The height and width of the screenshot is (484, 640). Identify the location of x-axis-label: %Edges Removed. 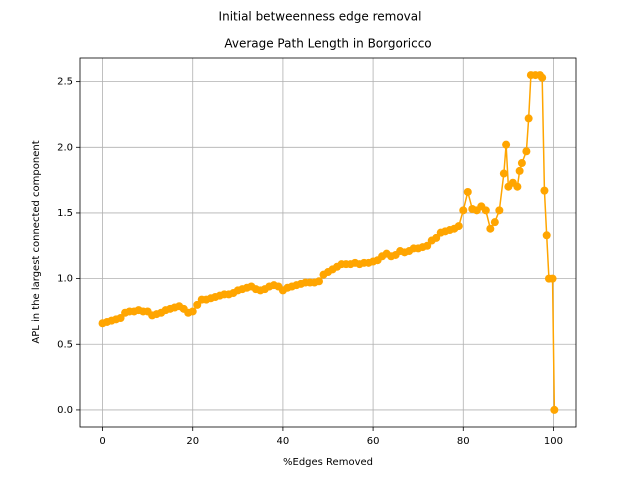
(328, 462).